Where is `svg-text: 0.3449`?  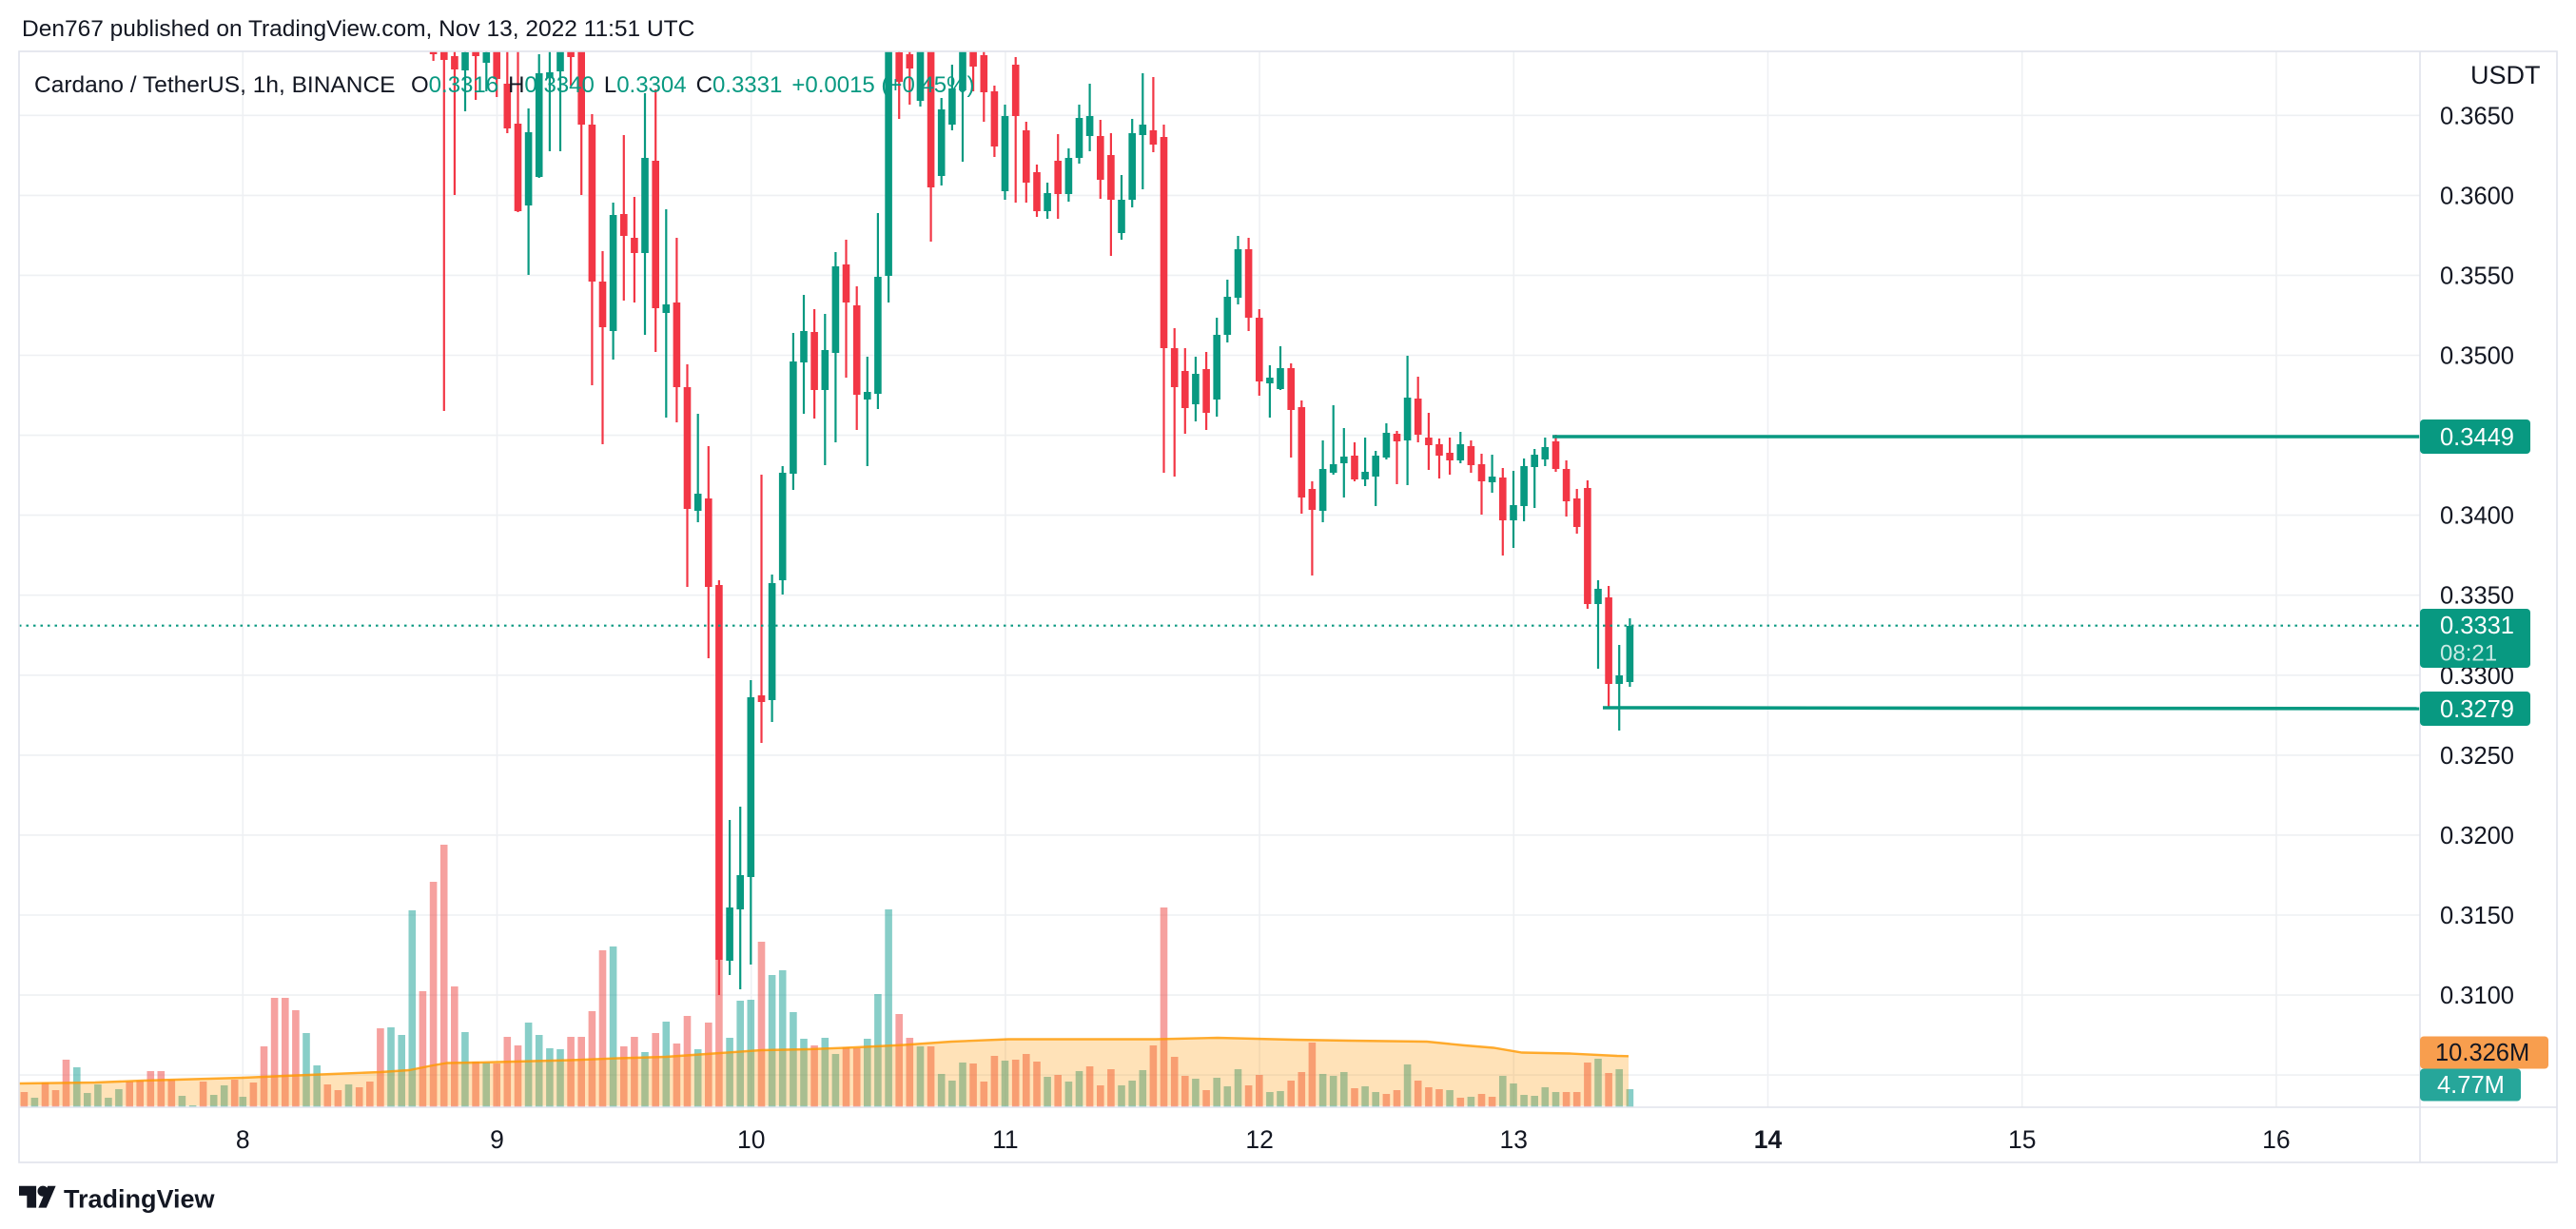 svg-text: 0.3449 is located at coordinates (2477, 437).